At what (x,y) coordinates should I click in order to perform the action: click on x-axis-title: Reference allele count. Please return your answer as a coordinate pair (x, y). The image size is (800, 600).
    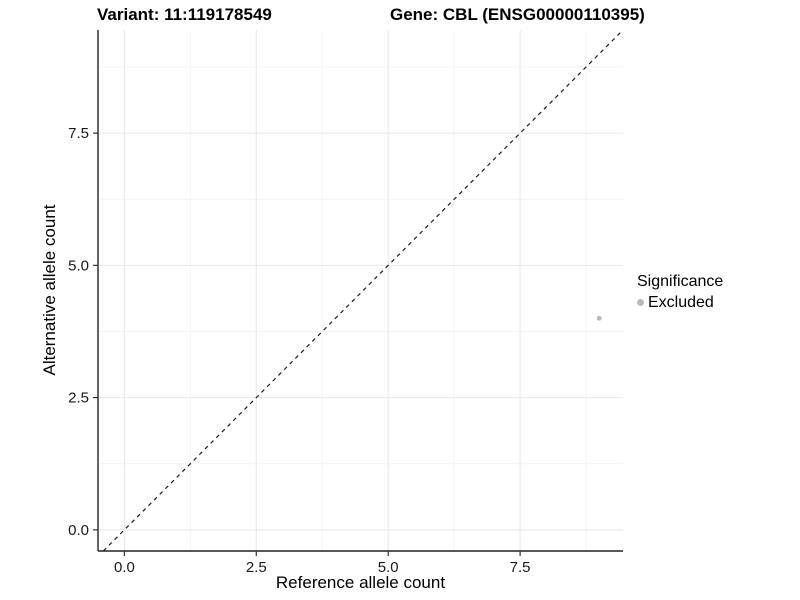
    Looking at the image, I should click on (360, 582).